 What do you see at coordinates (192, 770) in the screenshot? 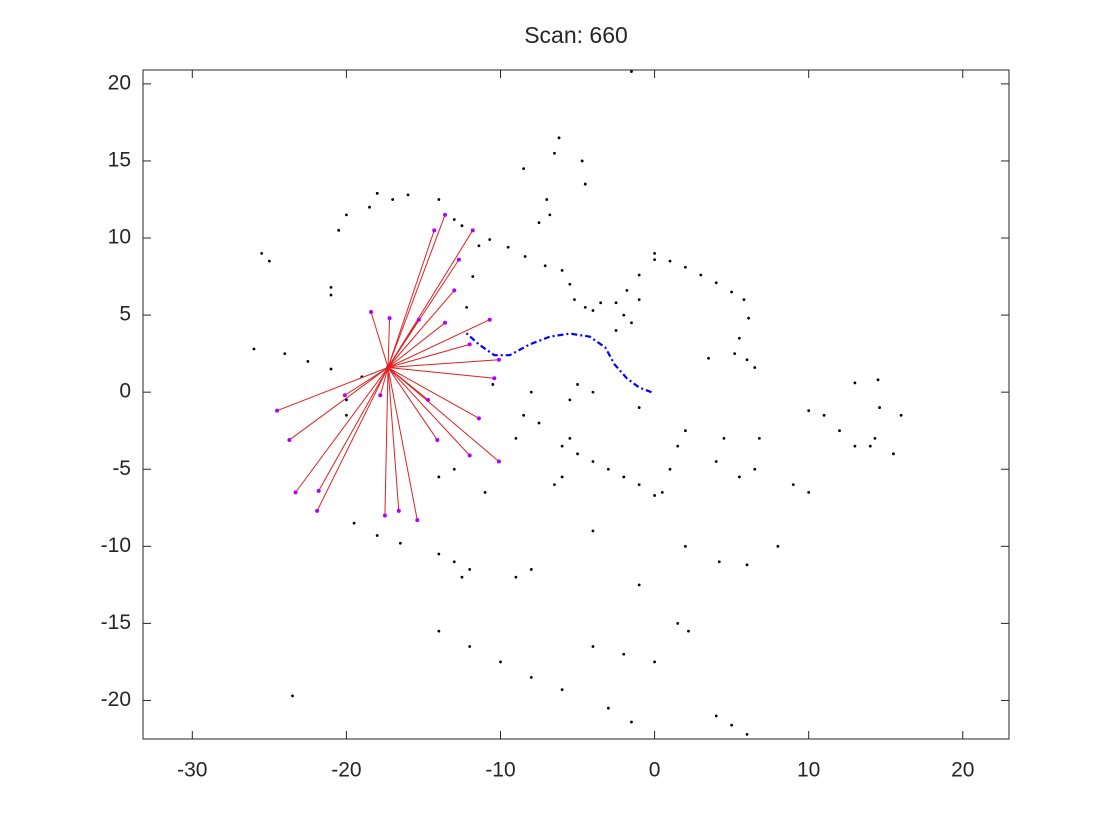
I see `x-tick-label: -30` at bounding box center [192, 770].